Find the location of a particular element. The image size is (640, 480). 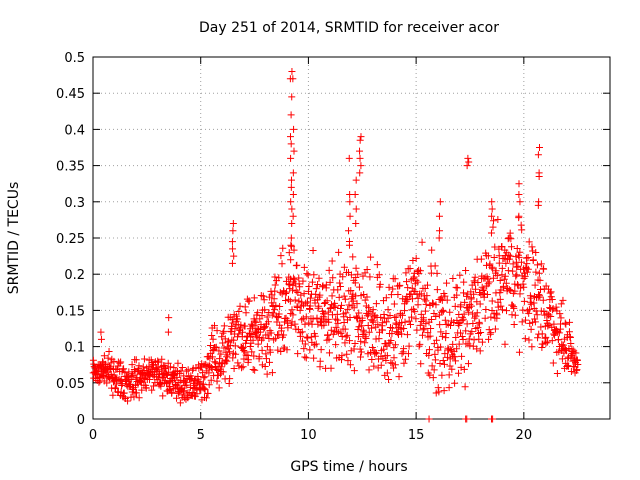

x-tick-label: 5 is located at coordinates (201, 435).